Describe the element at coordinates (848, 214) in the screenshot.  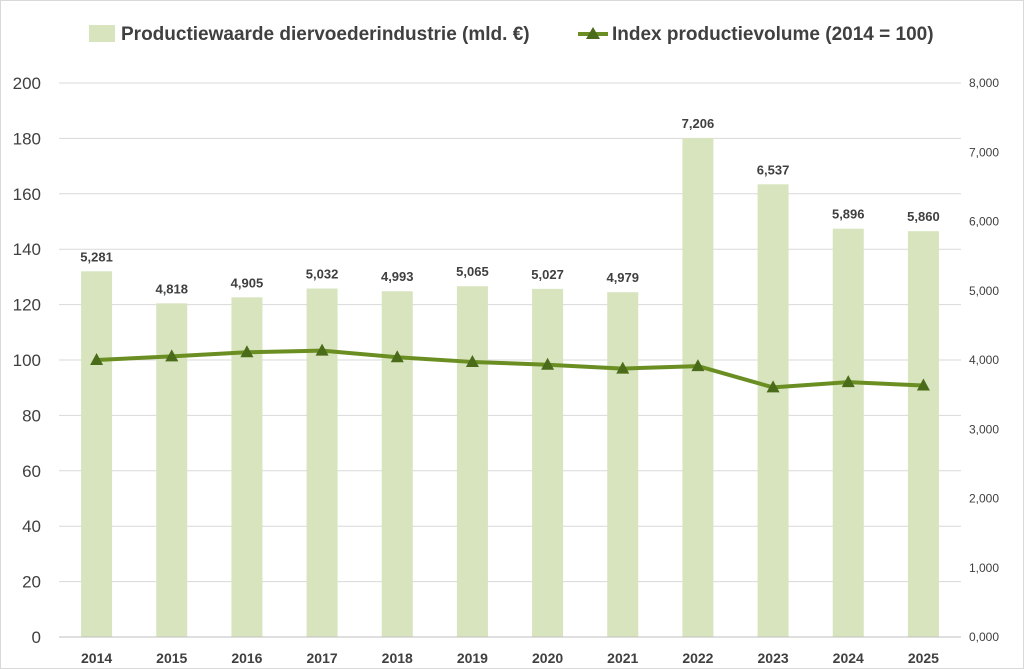
I see `bar-data-label: 5,896` at that location.